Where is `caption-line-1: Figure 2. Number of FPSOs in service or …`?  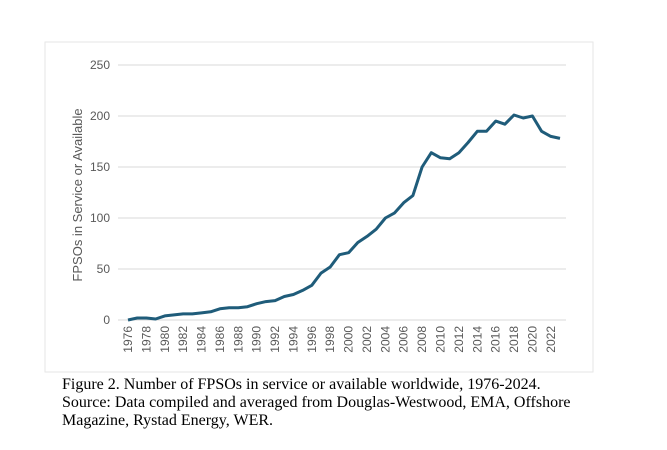
caption-line-1: Figure 2. Number of FPSOs in service or … is located at coordinates (301, 384).